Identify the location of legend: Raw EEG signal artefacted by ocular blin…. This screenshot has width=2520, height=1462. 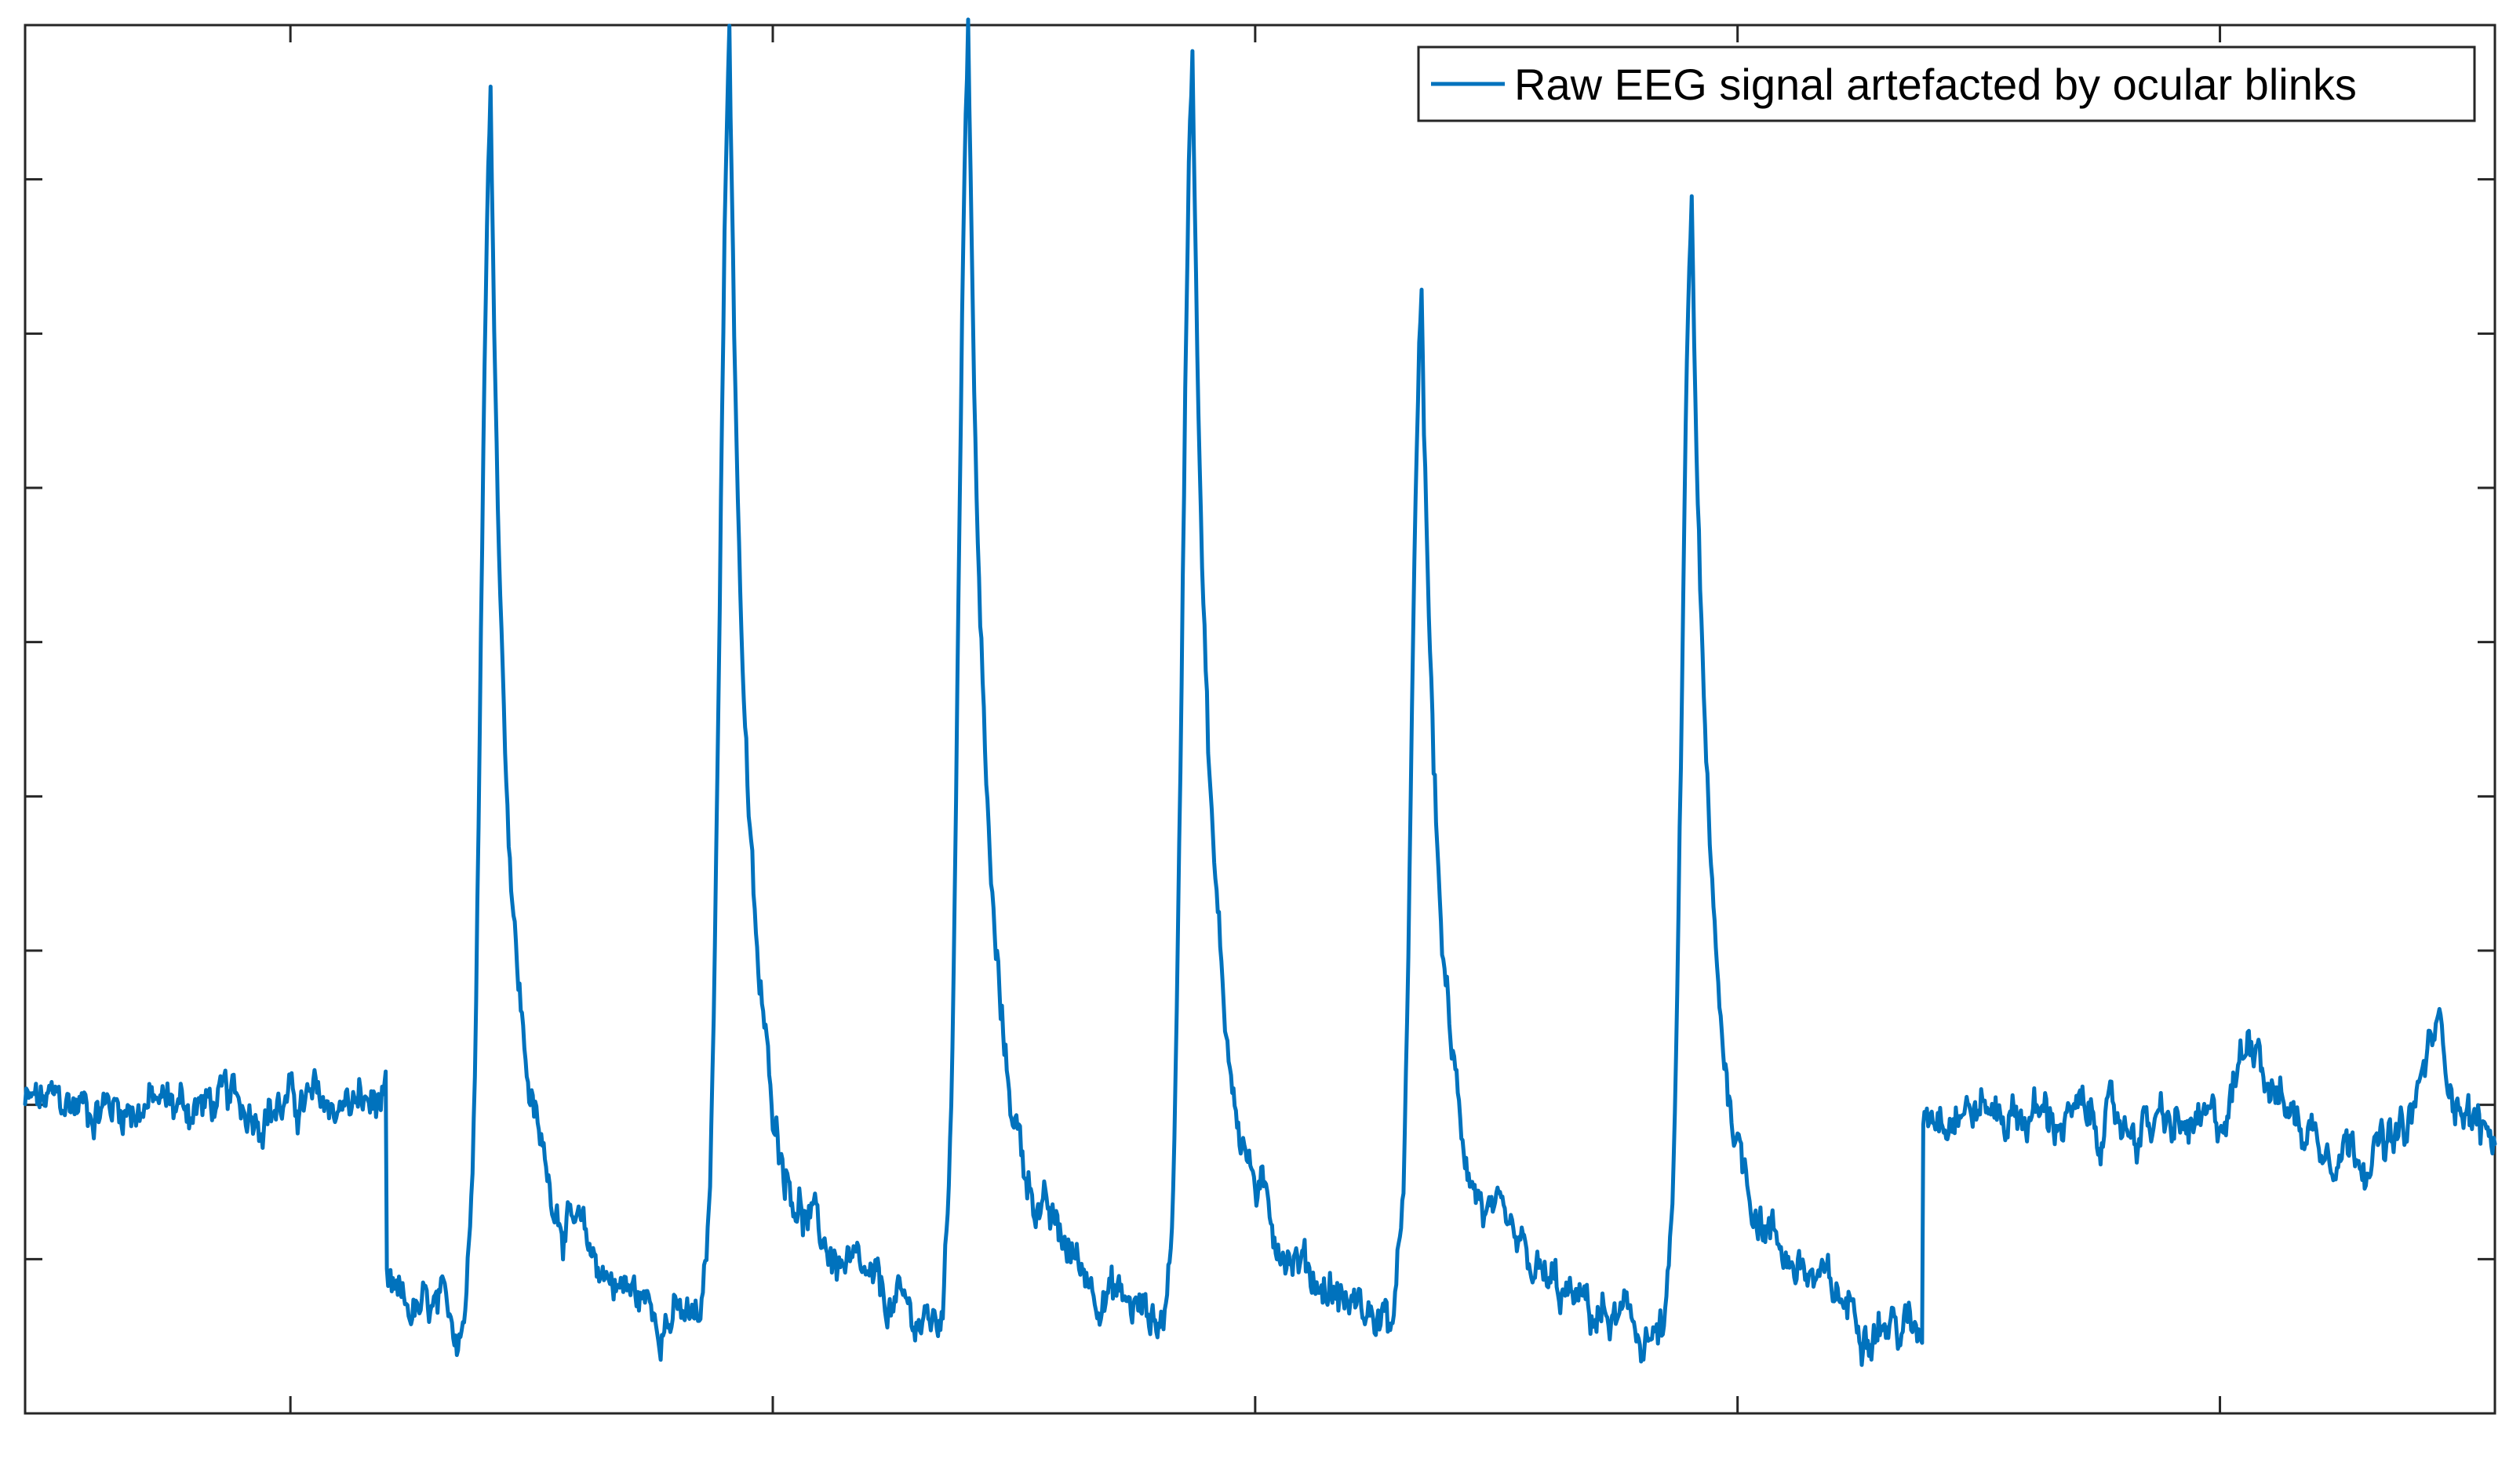
(1946, 83).